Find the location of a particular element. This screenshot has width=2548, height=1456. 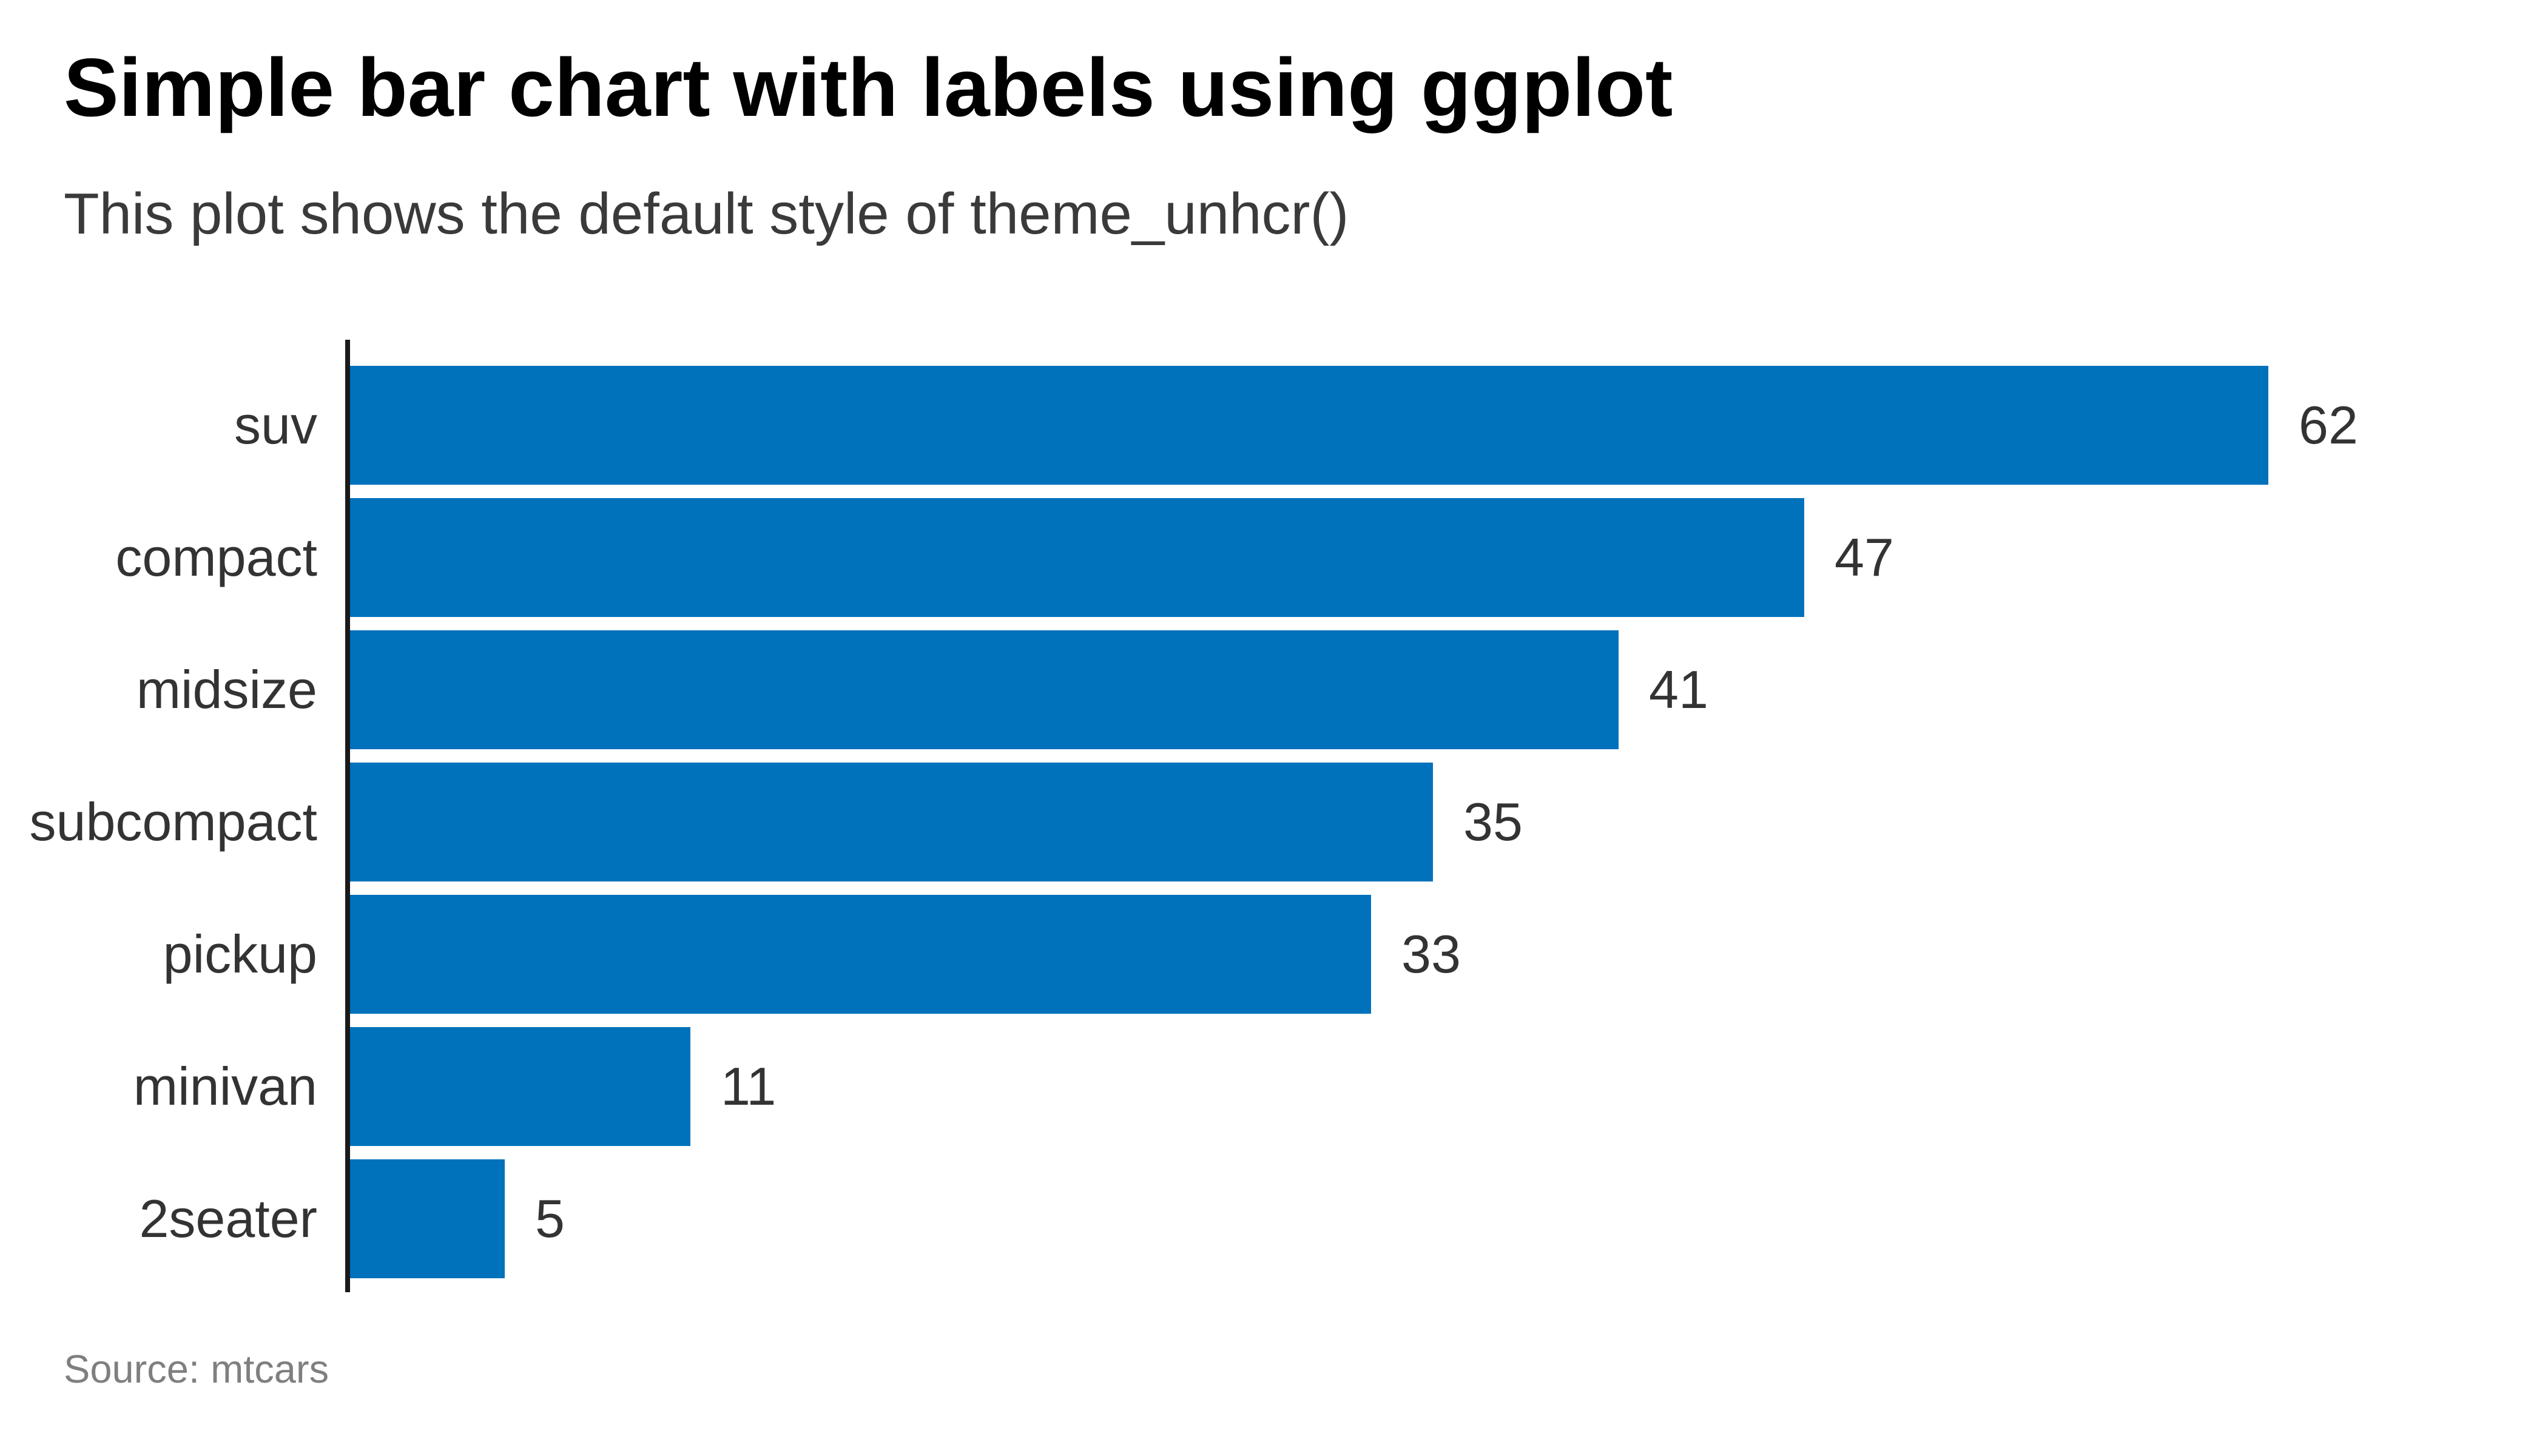

value-label: 11 is located at coordinates (749, 1086).